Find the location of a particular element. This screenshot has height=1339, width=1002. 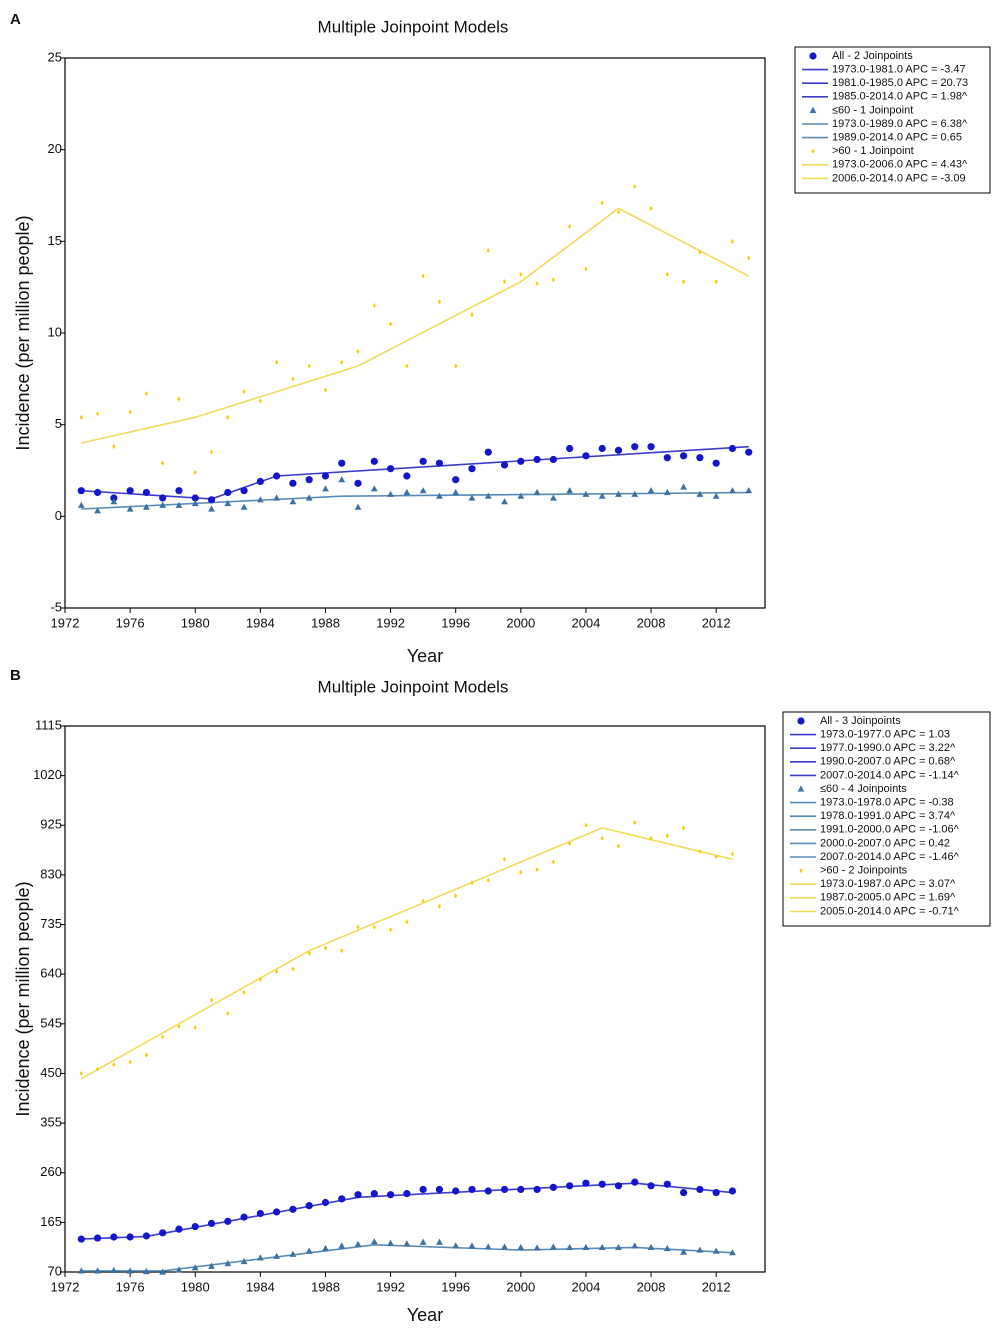

x-tick-label: 2012 is located at coordinates (716, 1286).